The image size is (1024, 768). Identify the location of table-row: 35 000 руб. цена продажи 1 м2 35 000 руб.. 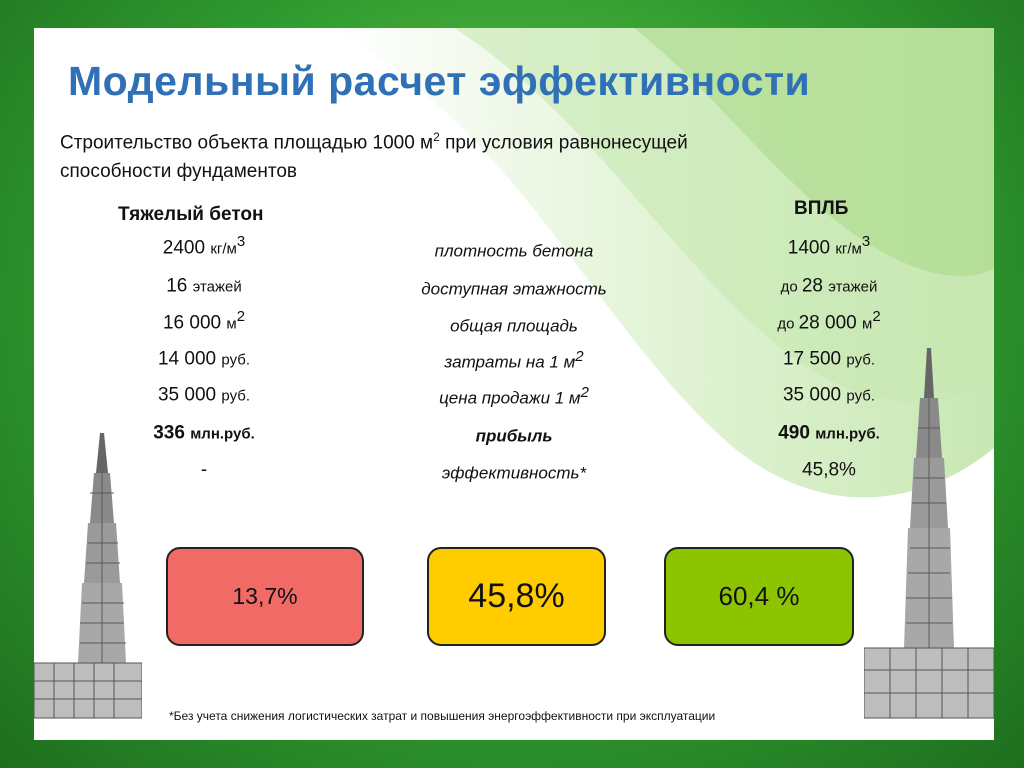
(514, 397).